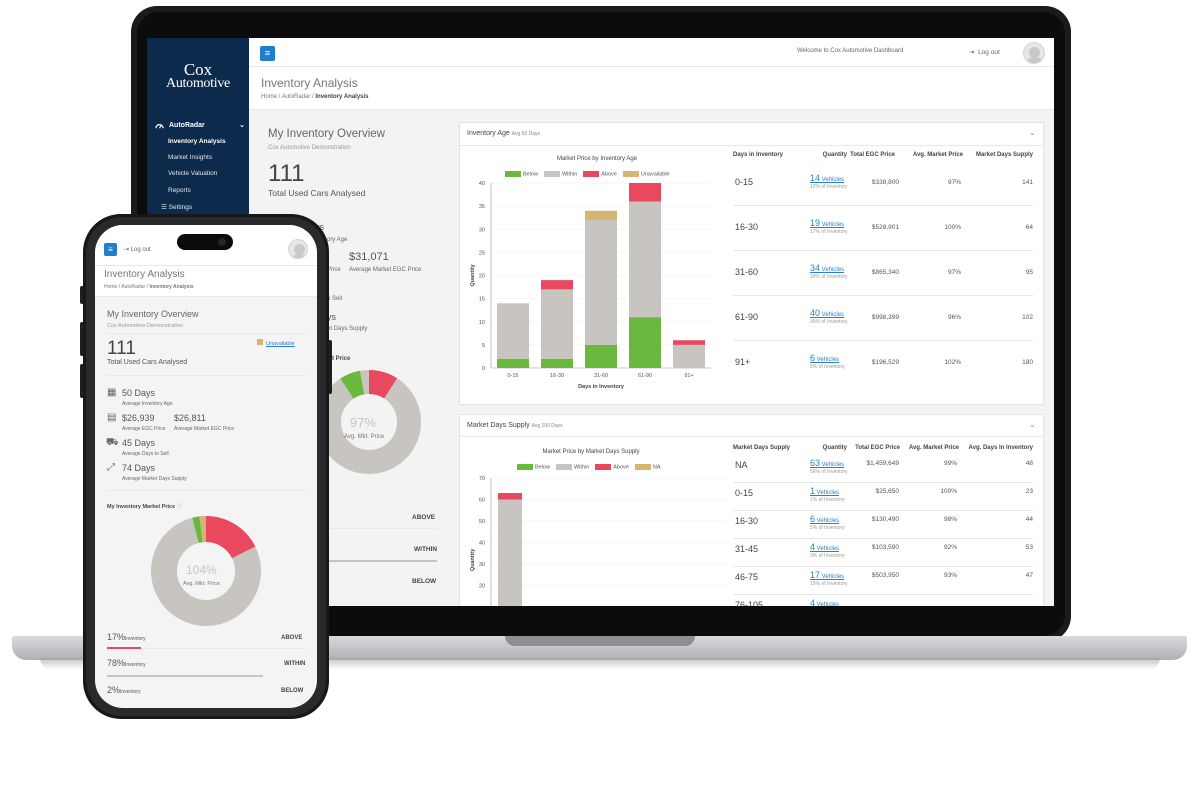  I want to click on market-days-supply-bar-chart: 20 30 40 50 60 70 Quantity, so click(598, 541).